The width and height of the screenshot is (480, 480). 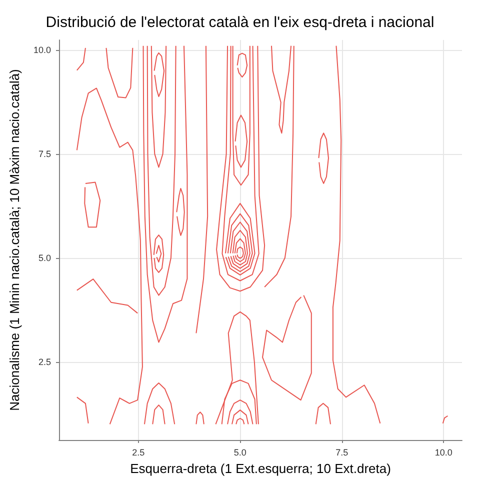 What do you see at coordinates (14, 240) in the screenshot?
I see `y-axis-title: Nacionalisme (1 Minin nacio.català; 10 Màxim nacio.català)` at bounding box center [14, 240].